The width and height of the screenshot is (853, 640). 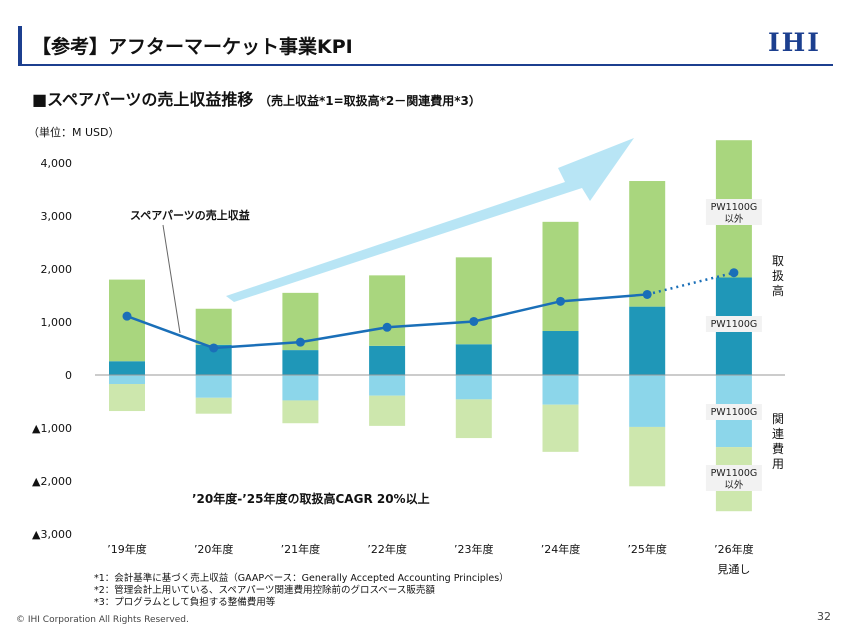 I want to click on trend-arrow, so click(x=430, y=220).